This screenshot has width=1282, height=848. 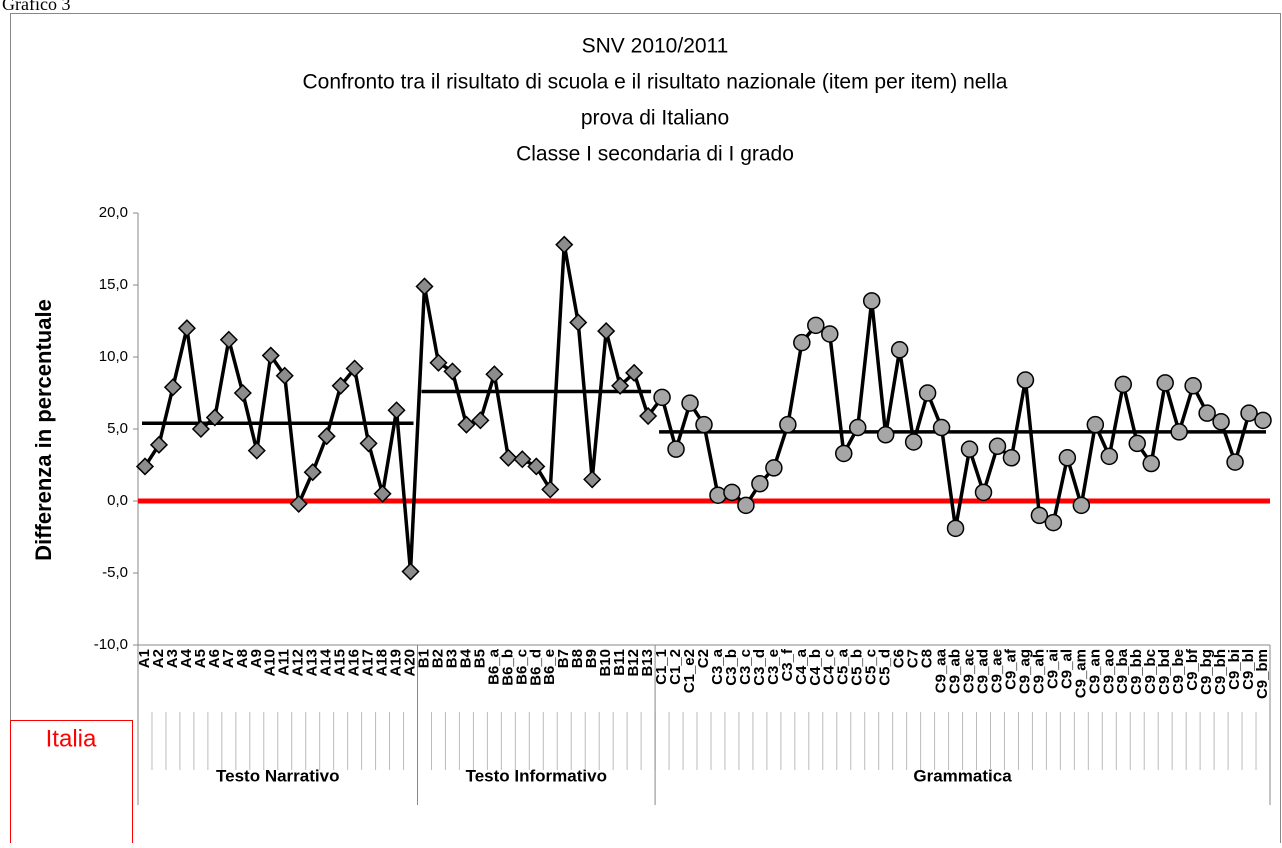 I want to click on x-tick-label: C9_bc, so click(x=1150, y=671).